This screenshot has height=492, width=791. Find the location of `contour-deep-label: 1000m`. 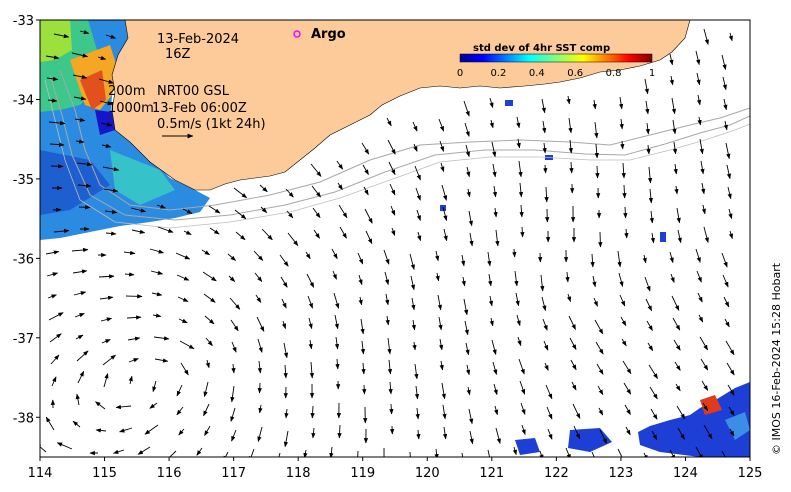

contour-deep-label: 1000m is located at coordinates (131, 108).